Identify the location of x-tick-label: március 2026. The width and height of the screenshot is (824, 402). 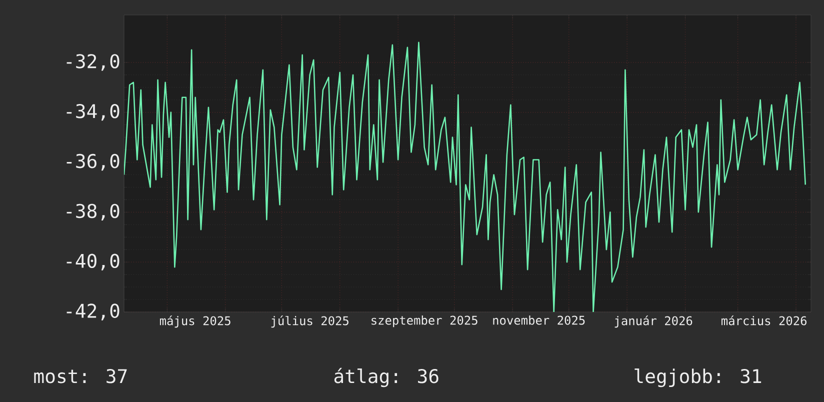
(764, 321).